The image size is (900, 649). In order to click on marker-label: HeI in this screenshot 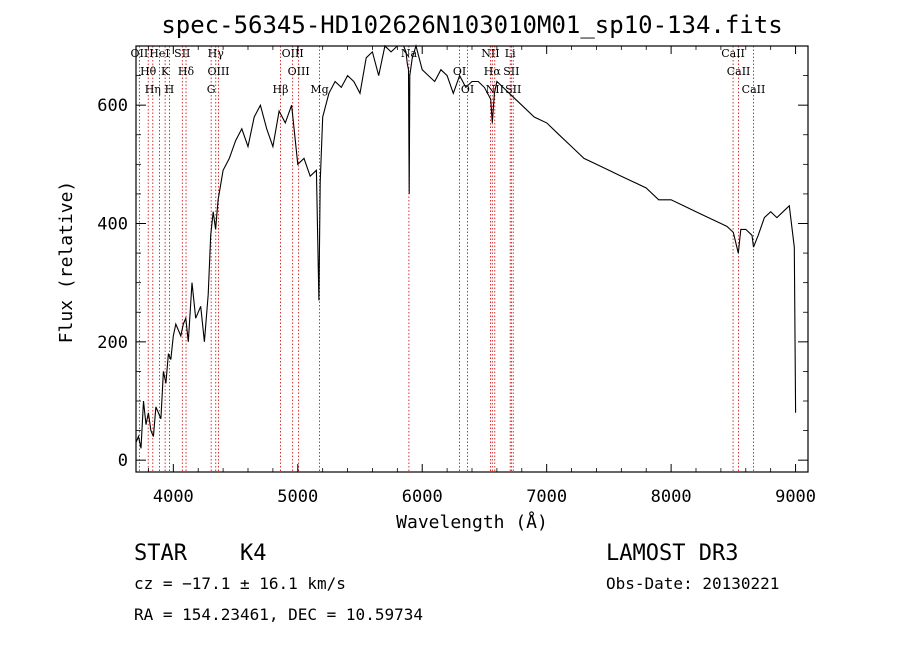, I will do `click(159, 53)`.